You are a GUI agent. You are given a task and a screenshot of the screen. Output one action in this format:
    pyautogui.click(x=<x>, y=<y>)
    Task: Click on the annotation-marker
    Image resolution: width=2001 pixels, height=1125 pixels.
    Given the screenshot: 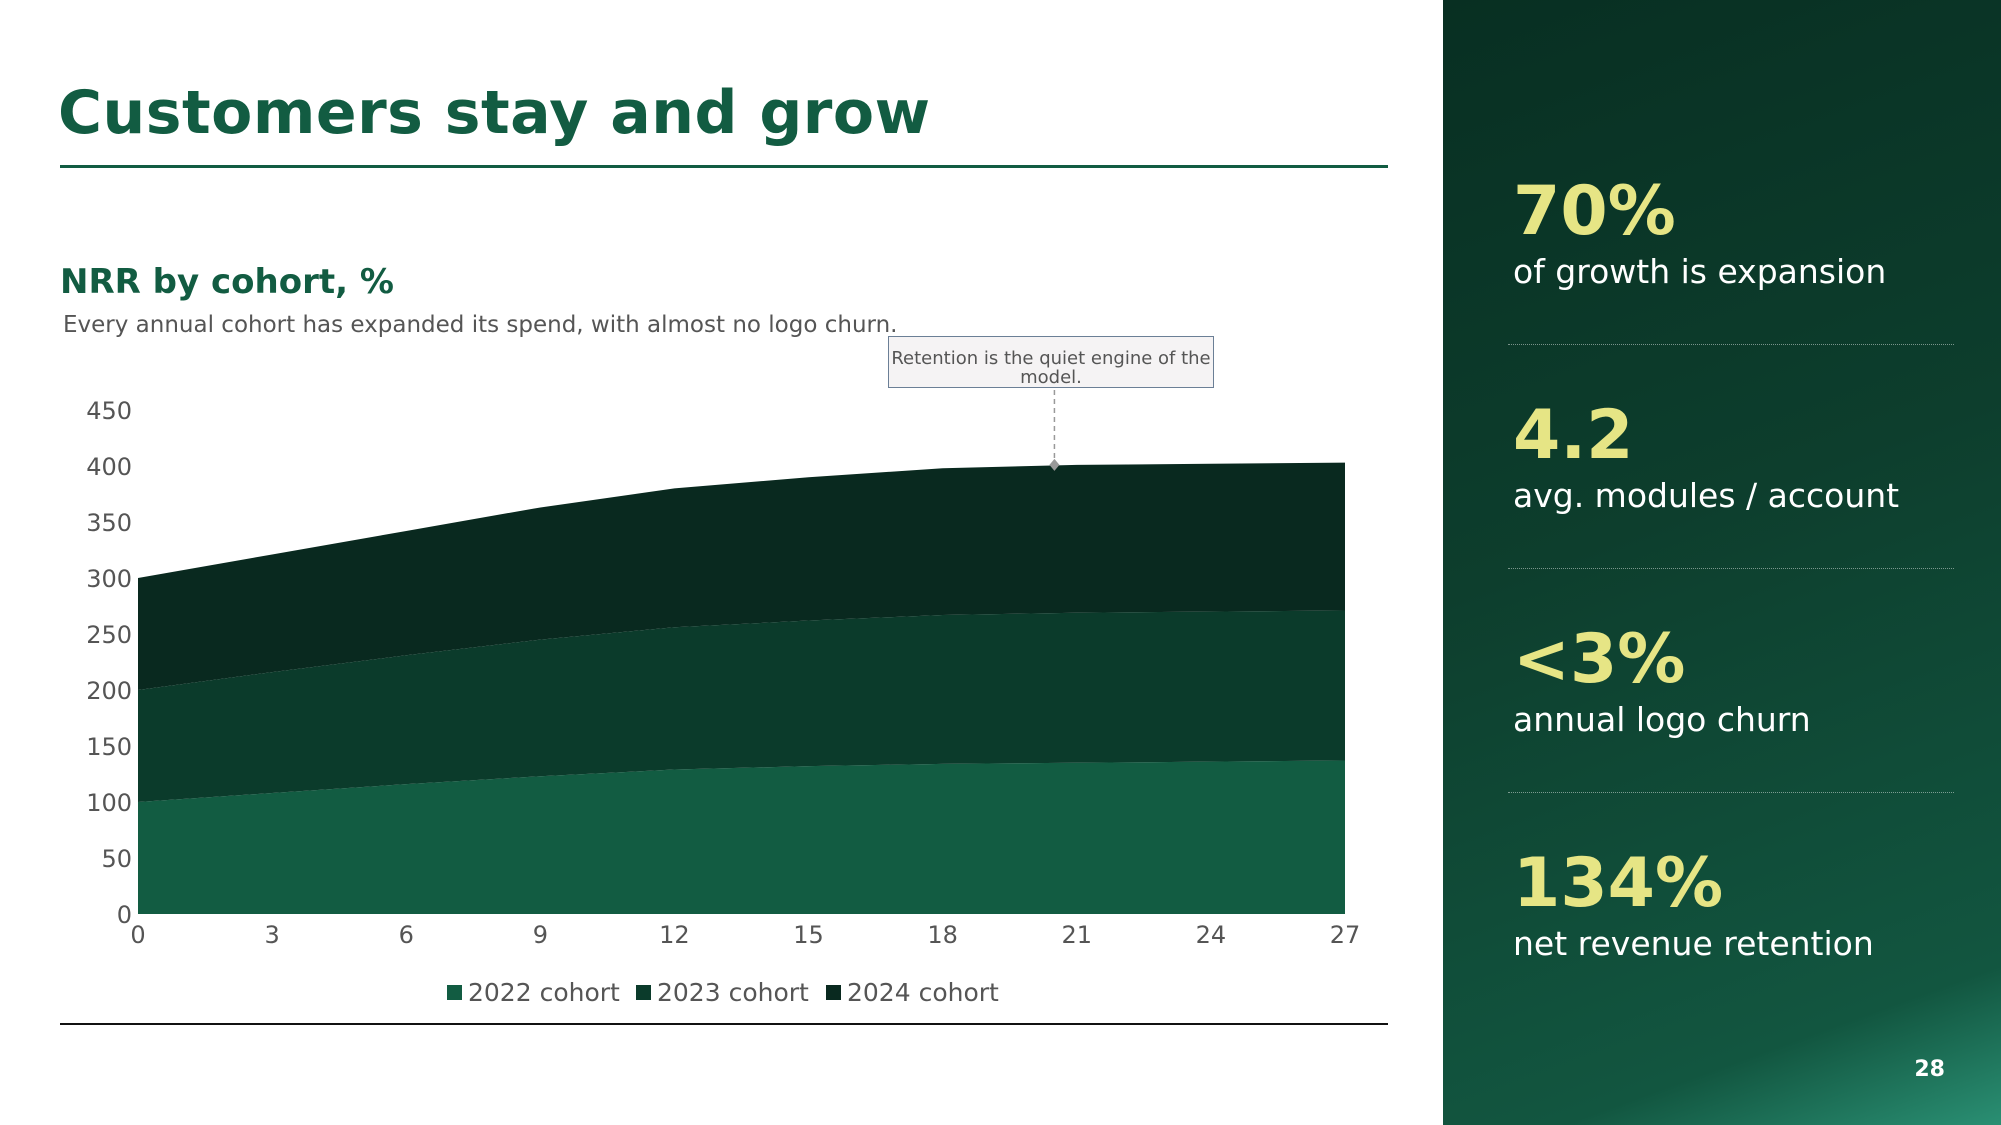 What is the action you would take?
    pyautogui.click(x=1054, y=464)
    